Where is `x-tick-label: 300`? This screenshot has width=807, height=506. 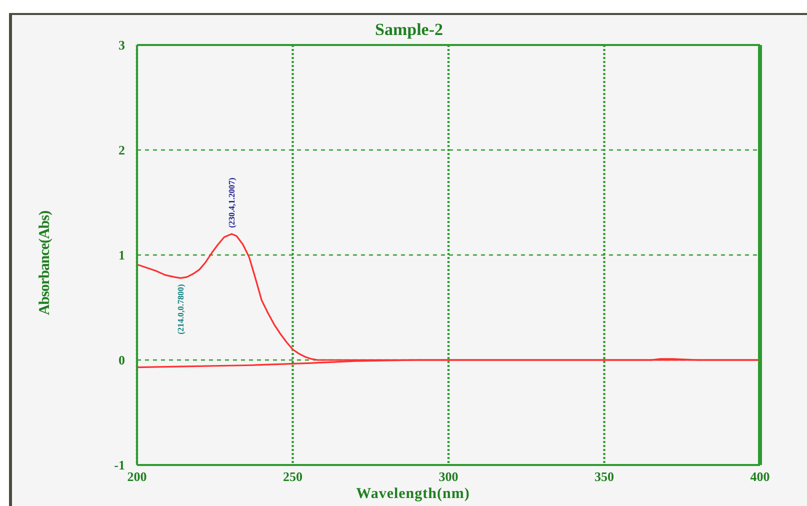
x-tick-label: 300 is located at coordinates (448, 476).